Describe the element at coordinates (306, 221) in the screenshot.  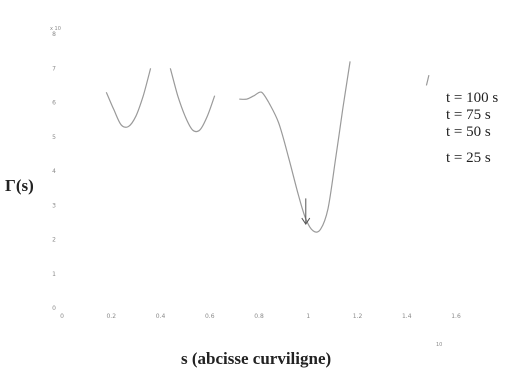
I see `annotation-arrow-head` at that location.